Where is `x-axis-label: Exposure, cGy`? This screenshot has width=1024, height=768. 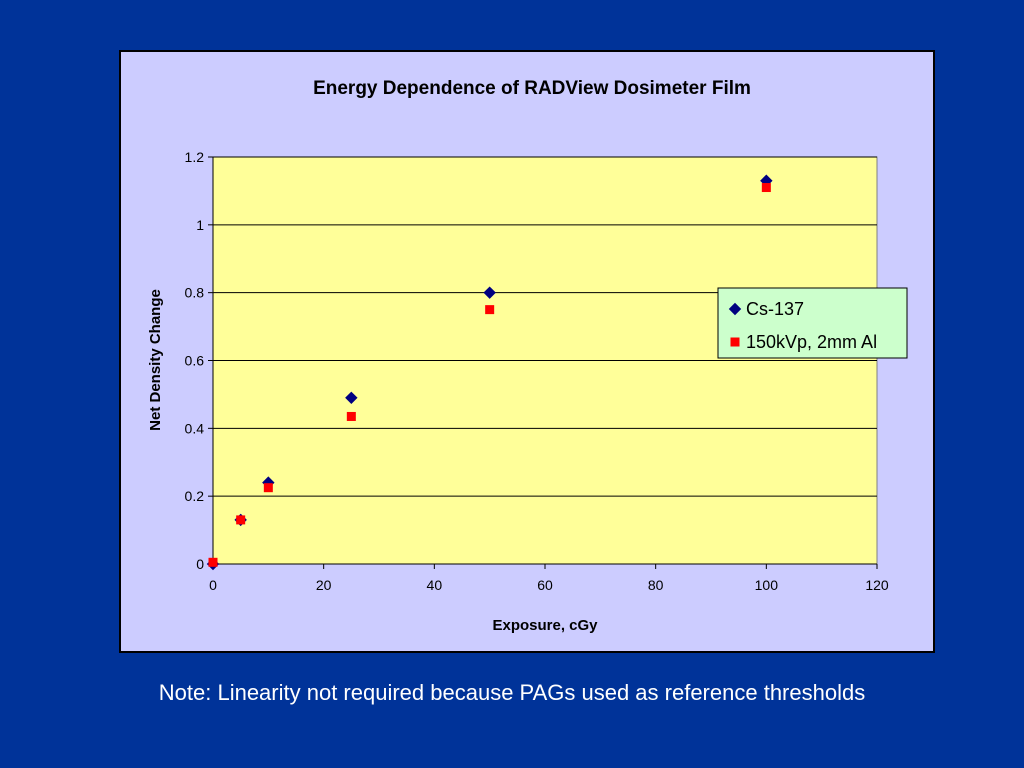
x-axis-label: Exposure, cGy is located at coordinates (545, 625).